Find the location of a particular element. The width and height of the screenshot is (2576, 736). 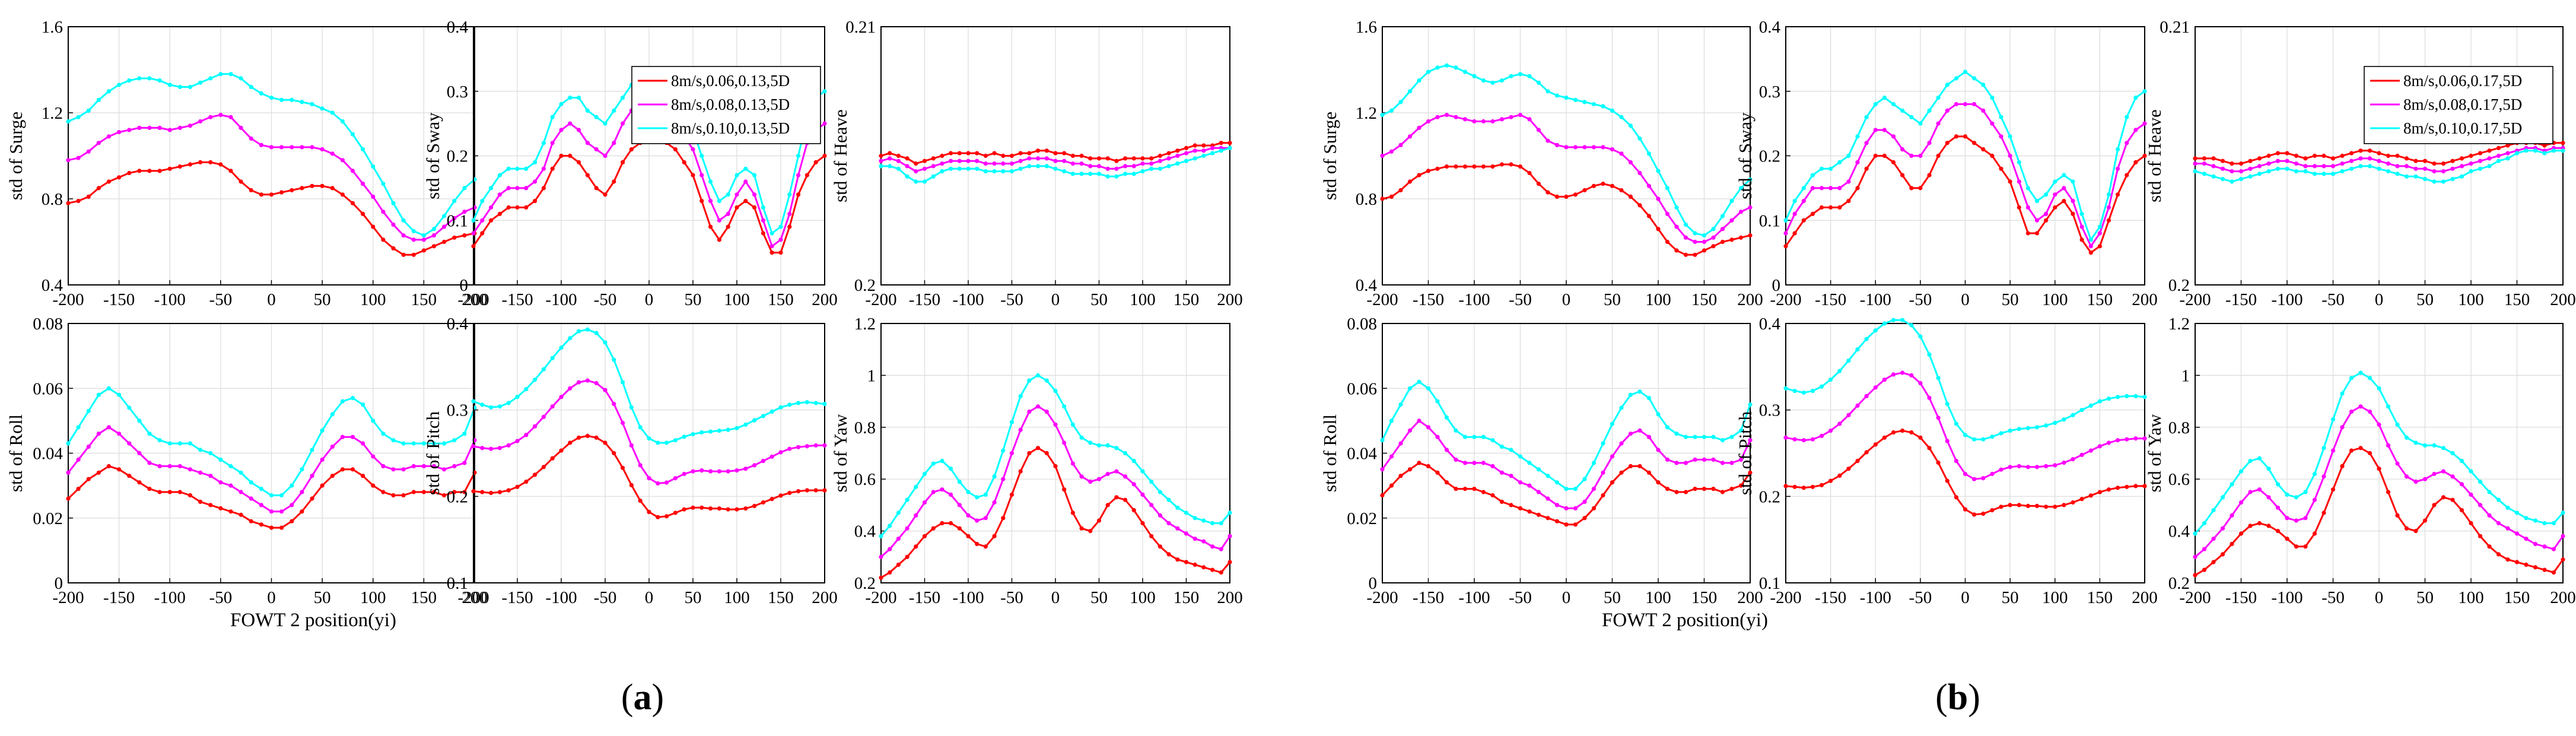

x-tick-label: 200 is located at coordinates (2145, 299).